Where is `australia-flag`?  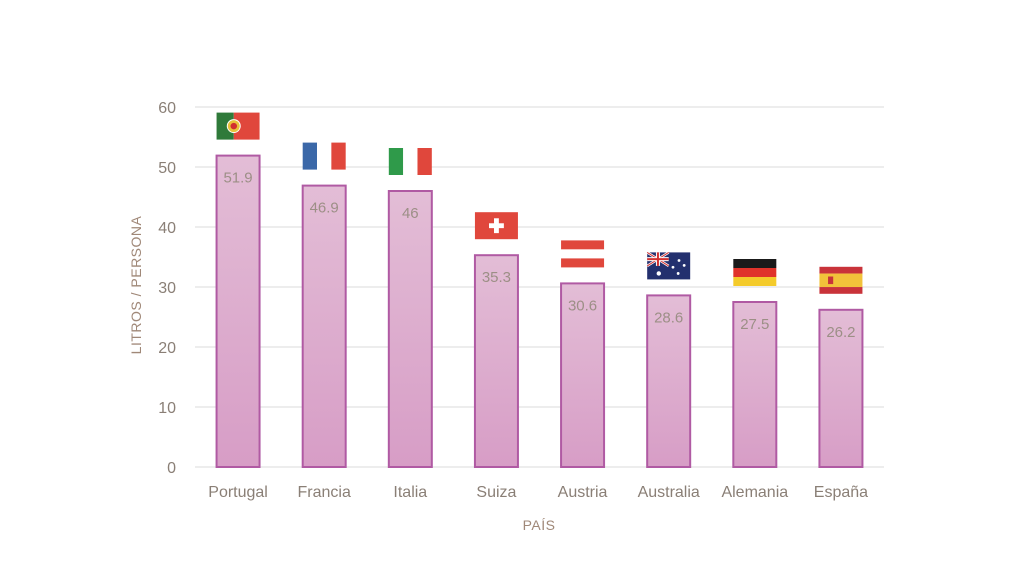 australia-flag is located at coordinates (668, 265).